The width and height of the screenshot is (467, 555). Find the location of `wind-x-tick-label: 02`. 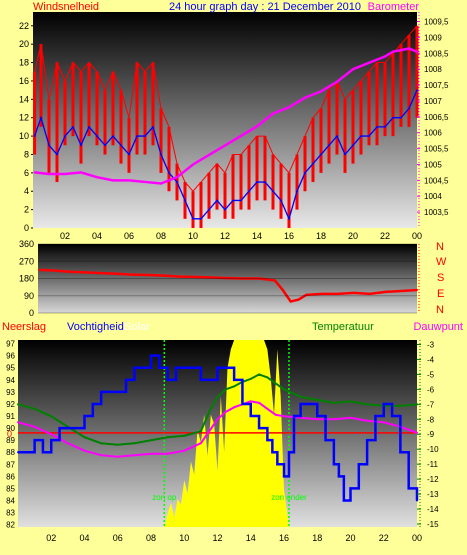

wind-x-tick-label: 02 is located at coordinates (65, 236).